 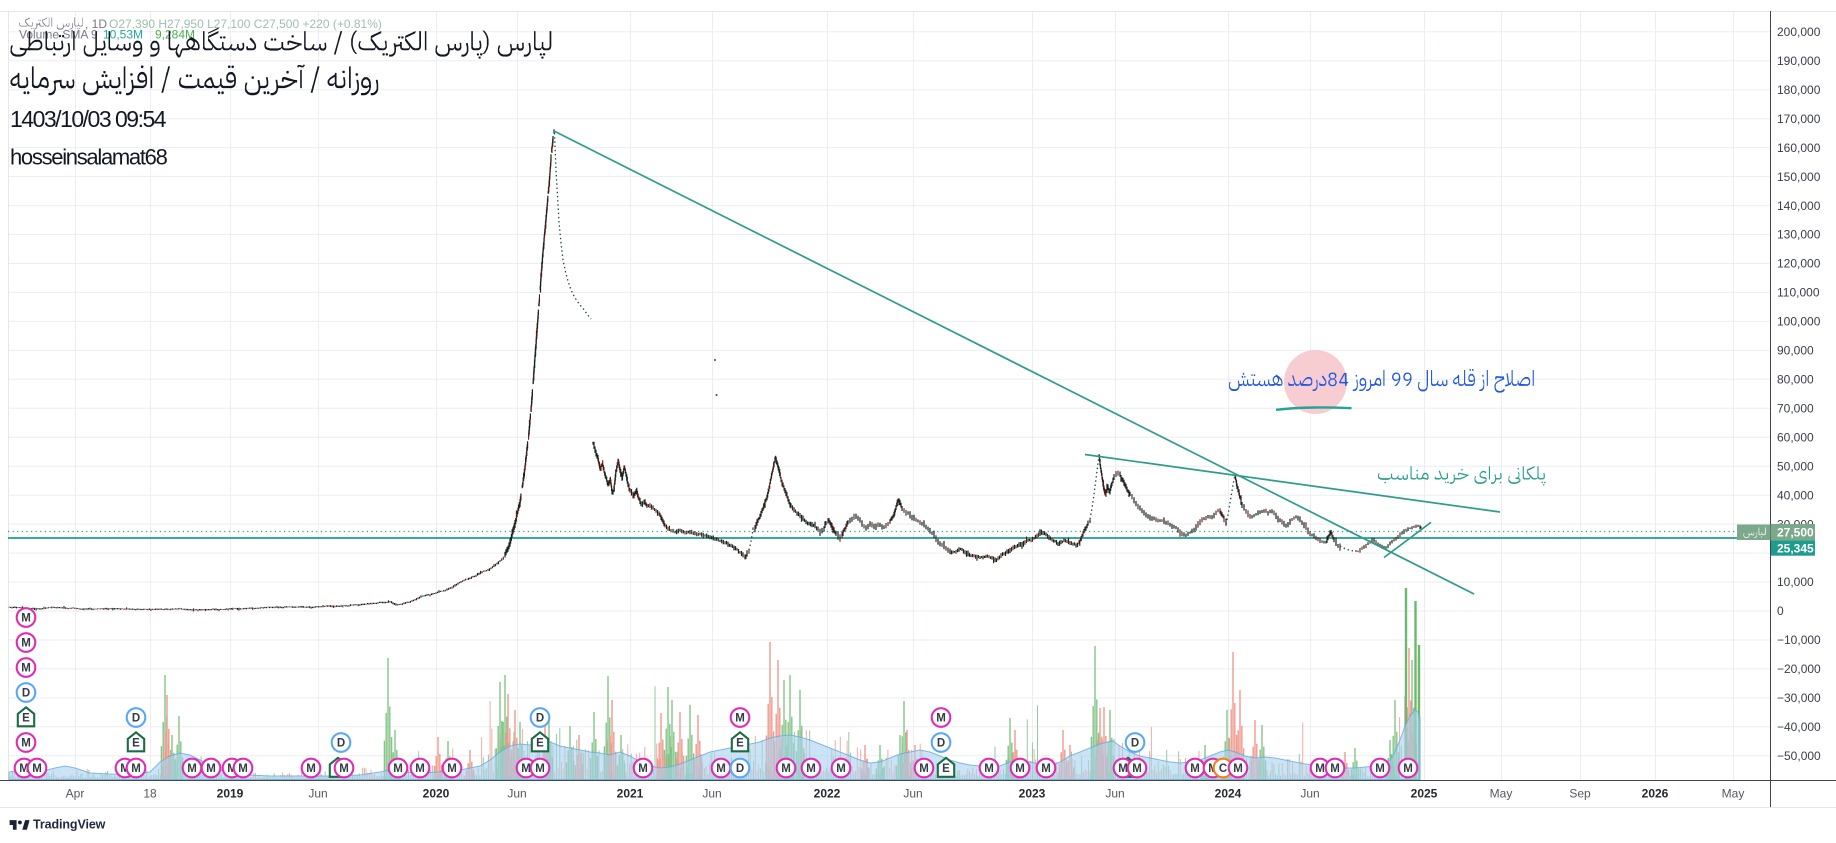 I want to click on svg-text: 60,000, so click(x=1795, y=437).